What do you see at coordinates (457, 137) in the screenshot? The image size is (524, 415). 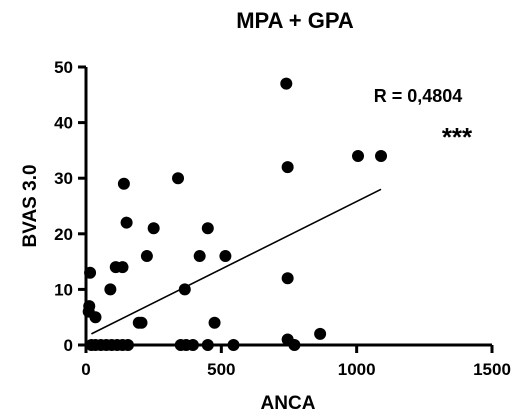 I see `significance-annotation: ***` at bounding box center [457, 137].